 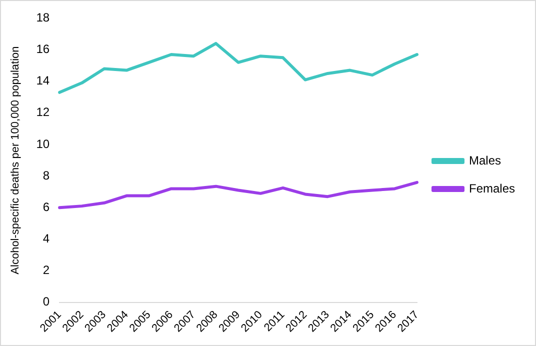 What do you see at coordinates (43, 81) in the screenshot?
I see `y-tick-label: 14` at bounding box center [43, 81].